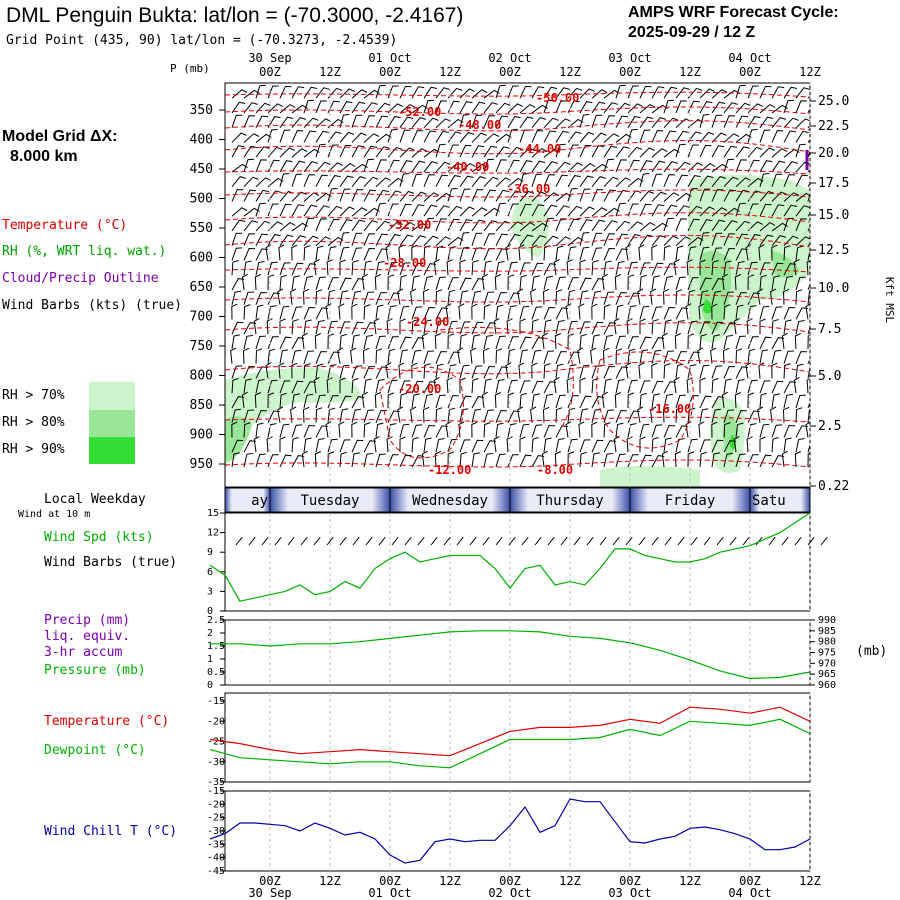 The height and width of the screenshot is (900, 900). Describe the element at coordinates (509, 893) in the screenshot. I see `bottom-date-label: 02 Oct` at that location.